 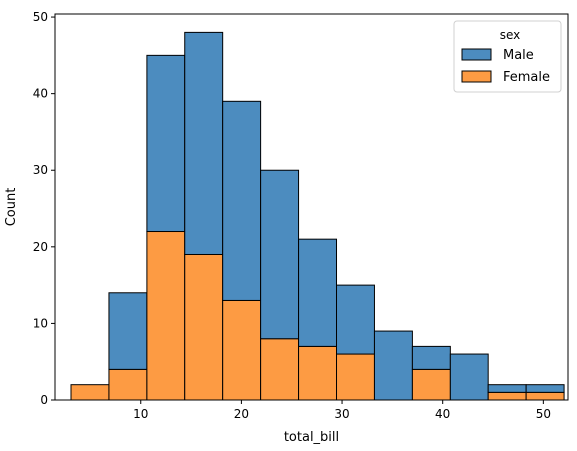 I want to click on legend-swatch-male, so click(x=476, y=54).